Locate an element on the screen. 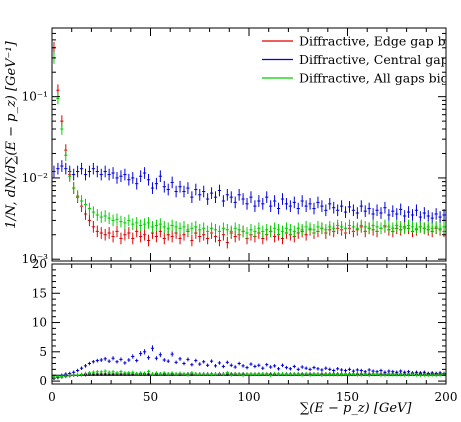  main-y-tick-label: 10⁻² is located at coordinates (35, 178).